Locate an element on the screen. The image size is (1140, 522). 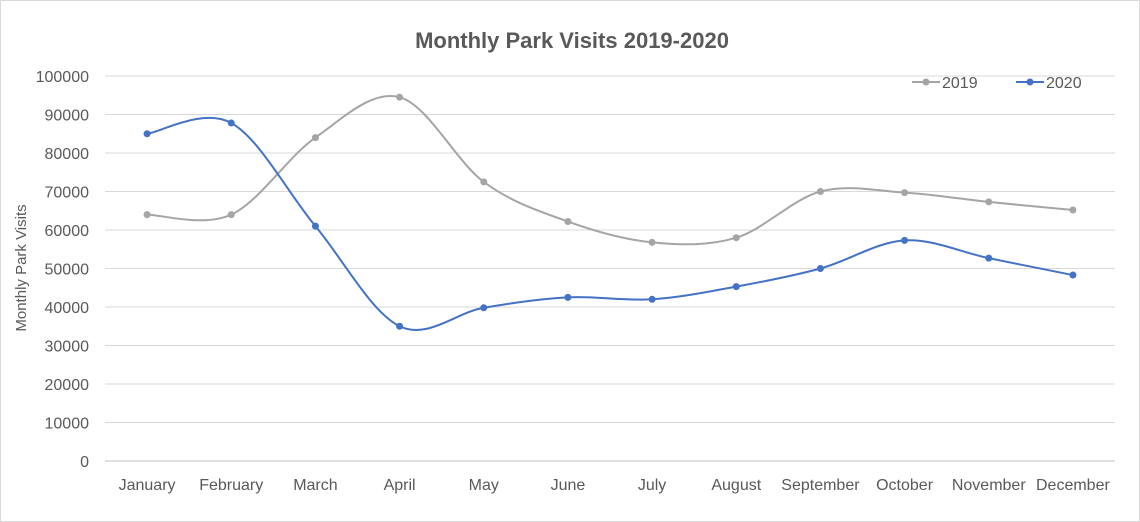
y-tick-label: 50000 is located at coordinates (67, 270).